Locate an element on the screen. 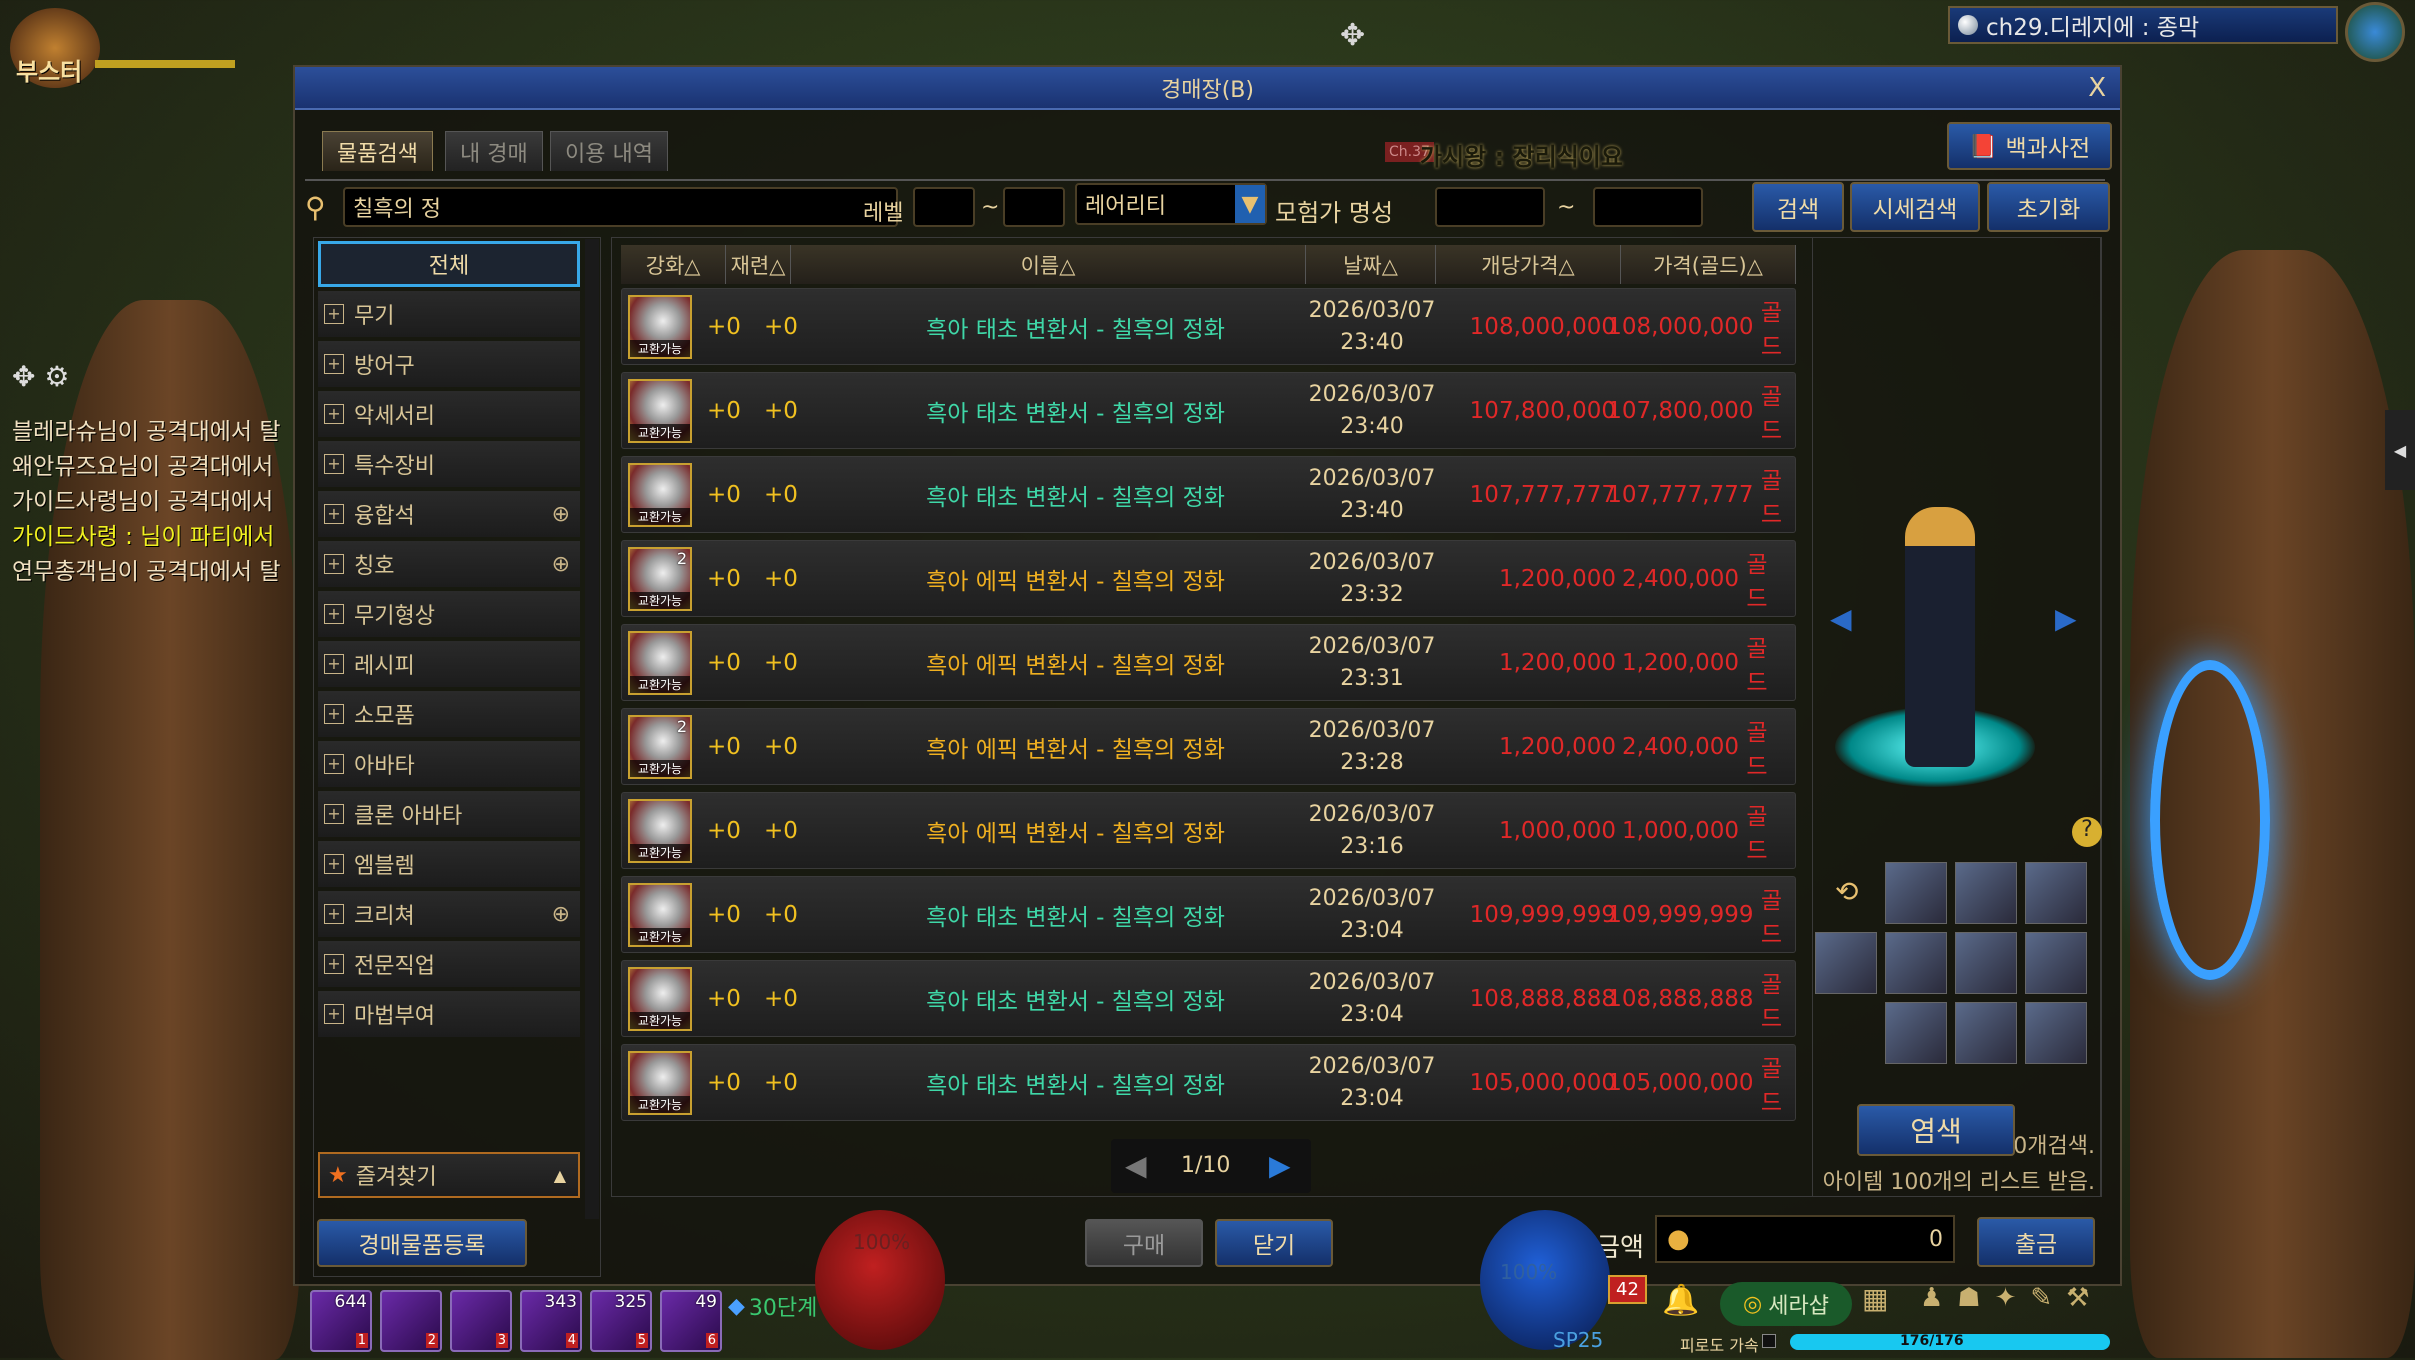  category-item: + 클론 아바타 is located at coordinates (449, 814).